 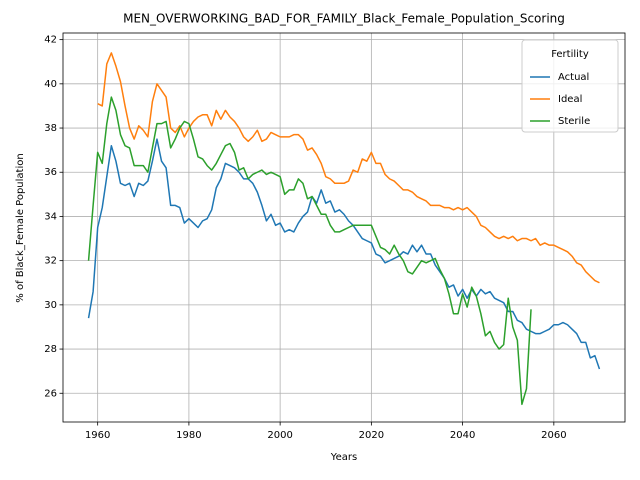 What do you see at coordinates (50, 84) in the screenshot?
I see `y-tick-label: 40` at bounding box center [50, 84].